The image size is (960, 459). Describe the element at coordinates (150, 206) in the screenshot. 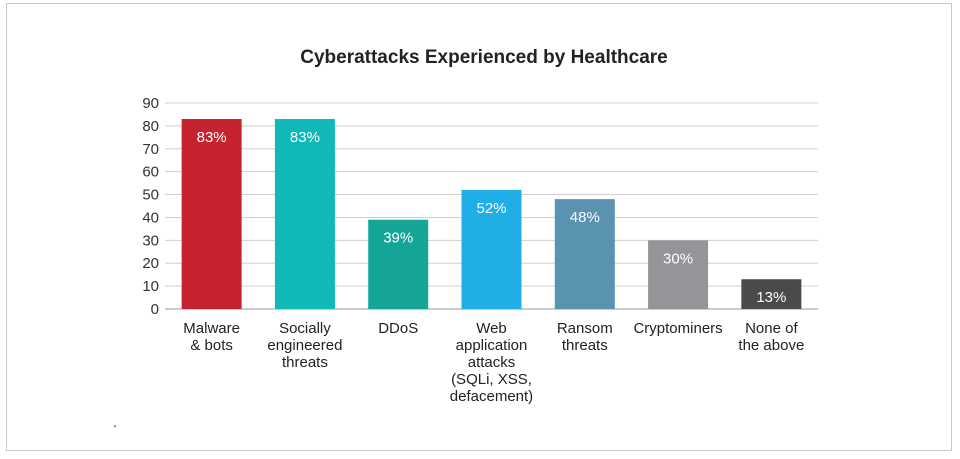

I see `y-axis-ticks: 0 10 20 30 40 50 60 70 80 90` at that location.